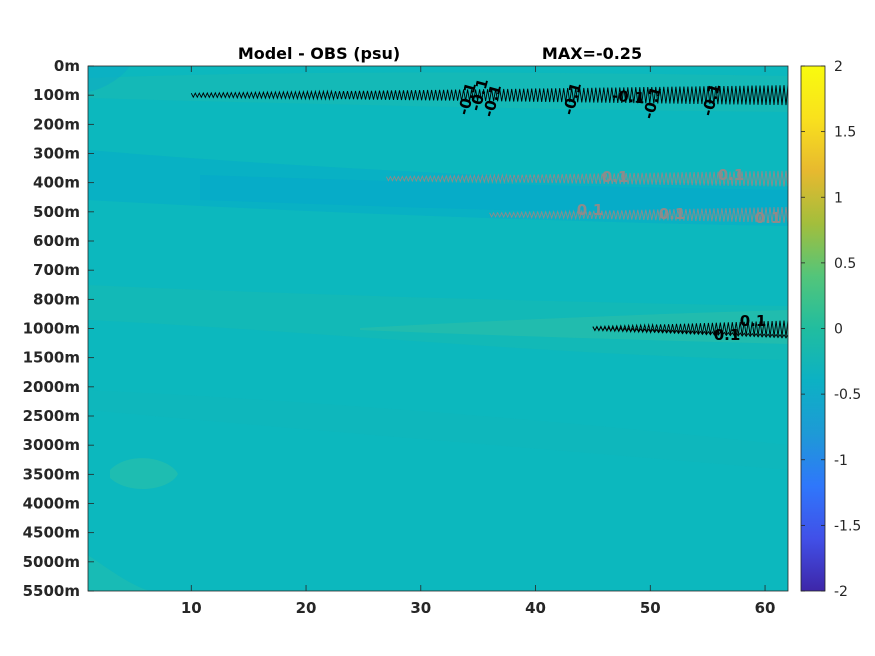 This screenshot has height=656, width=875. Describe the element at coordinates (319, 53) in the screenshot. I see `chart-title: Model - OBS (psu)` at that location.